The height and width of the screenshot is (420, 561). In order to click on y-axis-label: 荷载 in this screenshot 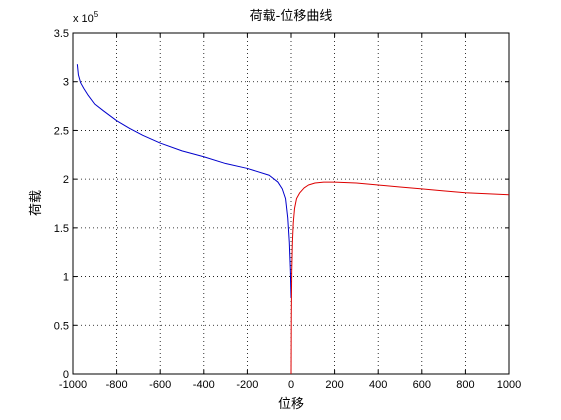, I will do `click(36, 203)`.